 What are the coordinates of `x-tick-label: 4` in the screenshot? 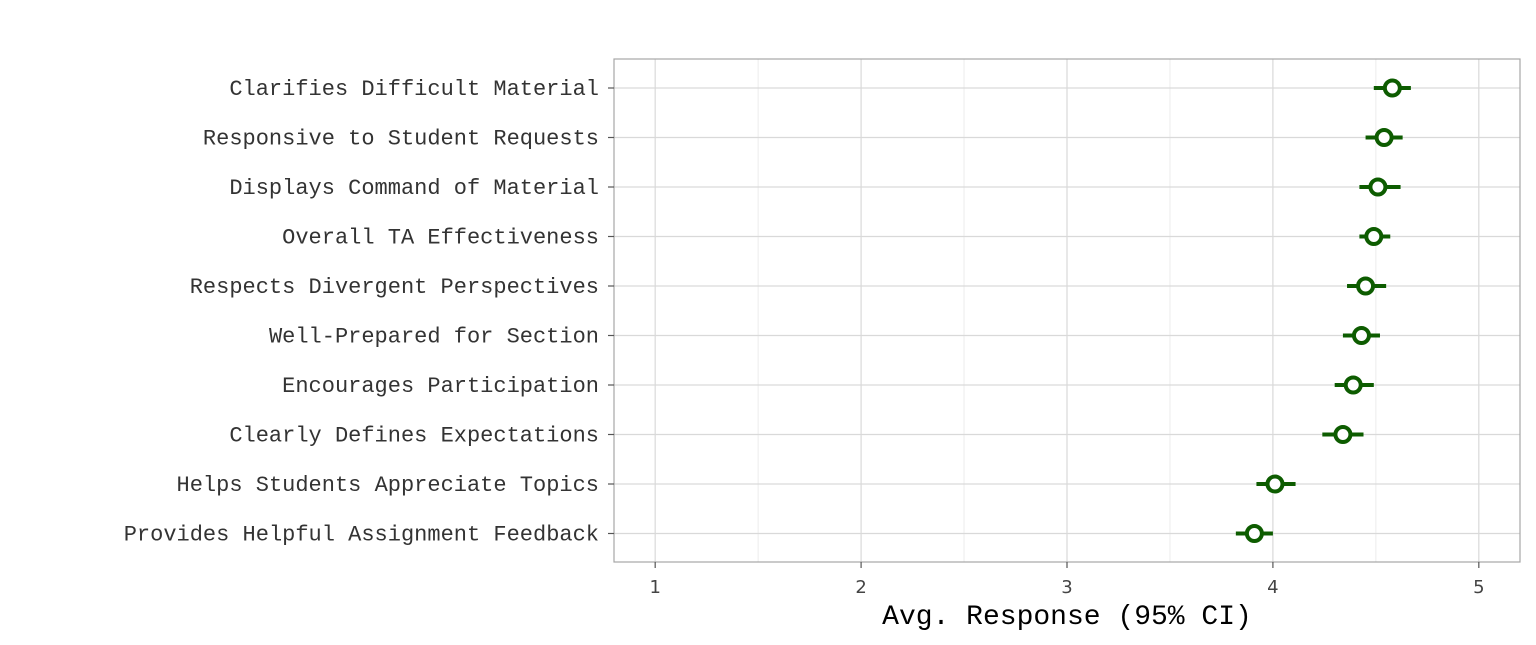 It's located at (1272, 587).